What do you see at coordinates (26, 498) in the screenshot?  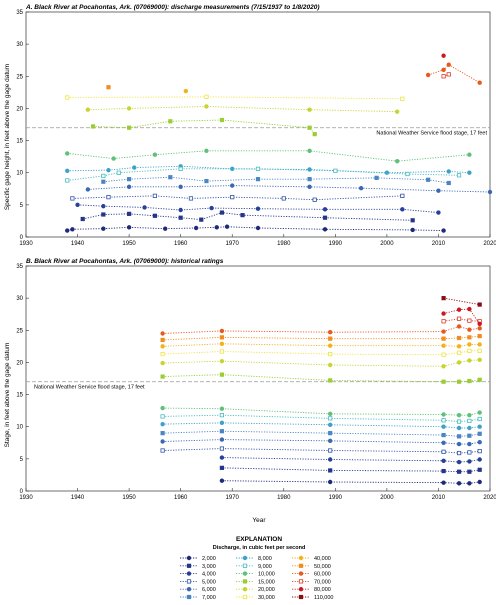 I see `panel-b-x-tick-label: 1930` at bounding box center [26, 498].